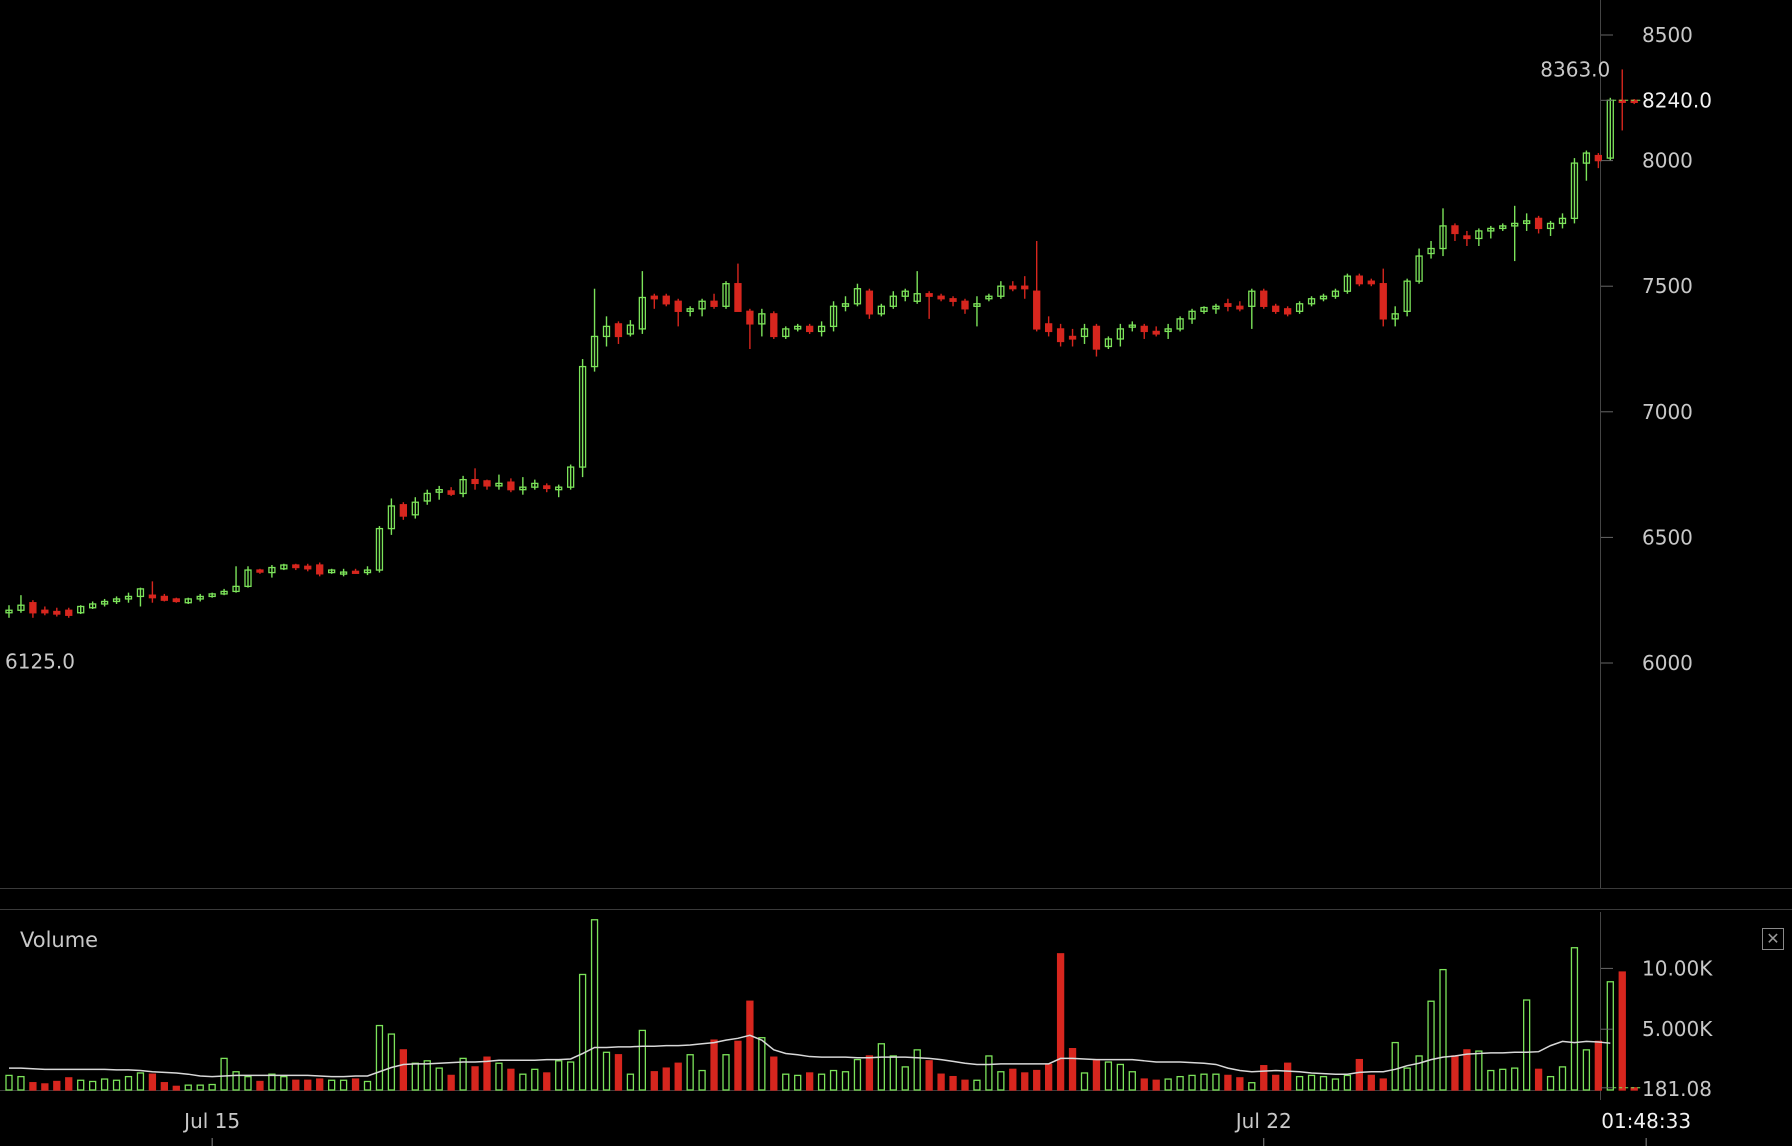 The image size is (1792, 1146). What do you see at coordinates (1667, 537) in the screenshot?
I see `price-tick-label: 6500` at bounding box center [1667, 537].